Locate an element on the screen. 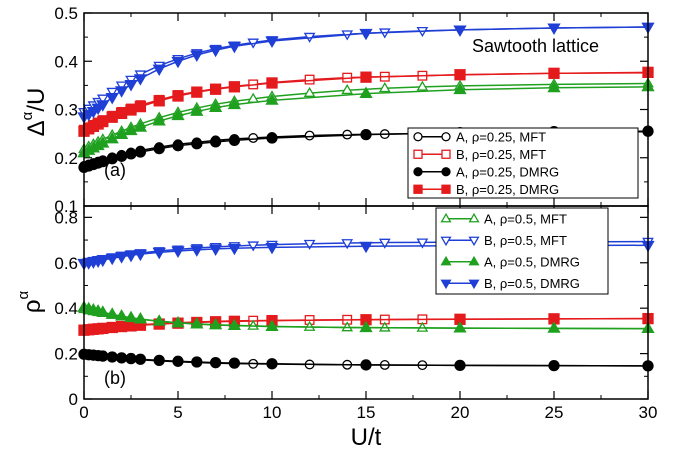 This screenshot has width=675, height=452. y-tick-label: 0.3 is located at coordinates (66, 110).